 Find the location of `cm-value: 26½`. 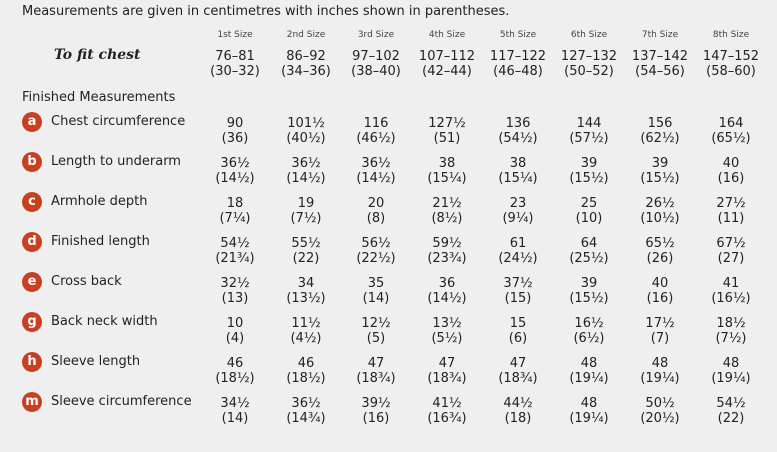

cm-value: 26½ is located at coordinates (660, 203).